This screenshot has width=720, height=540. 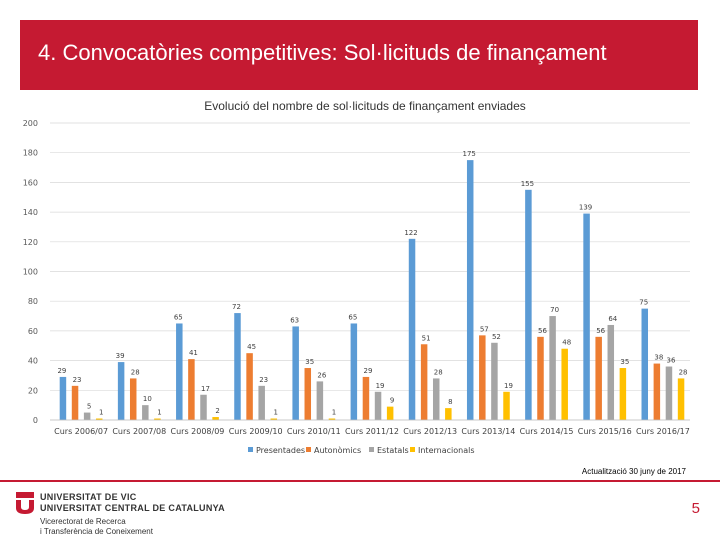 I want to click on data-label: 45, so click(x=251, y=347).